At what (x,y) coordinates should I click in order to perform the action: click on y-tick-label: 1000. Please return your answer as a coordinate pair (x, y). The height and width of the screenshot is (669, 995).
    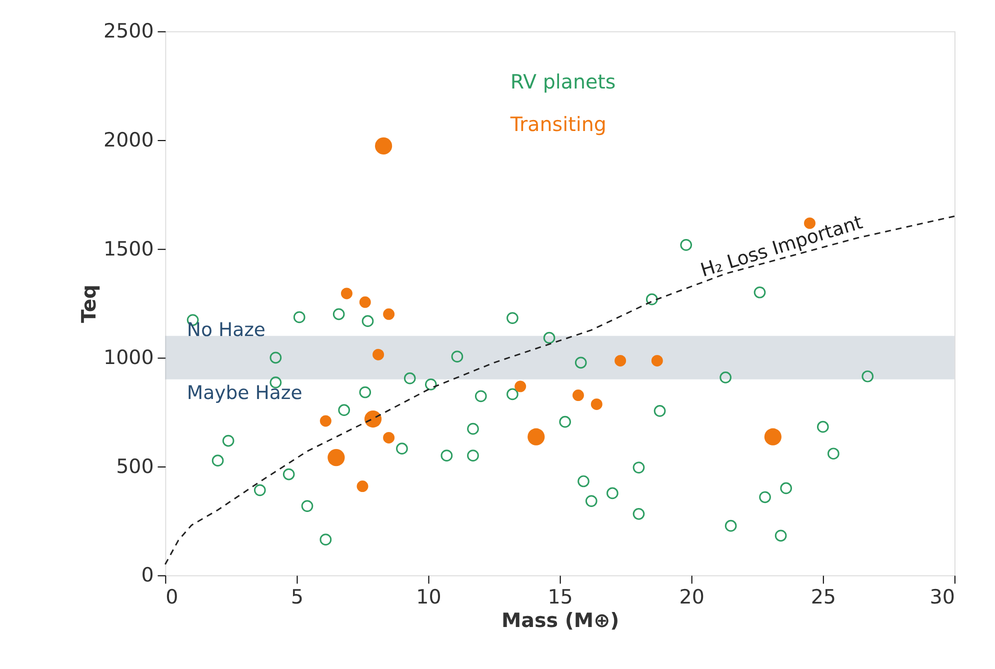
    Looking at the image, I should click on (128, 358).